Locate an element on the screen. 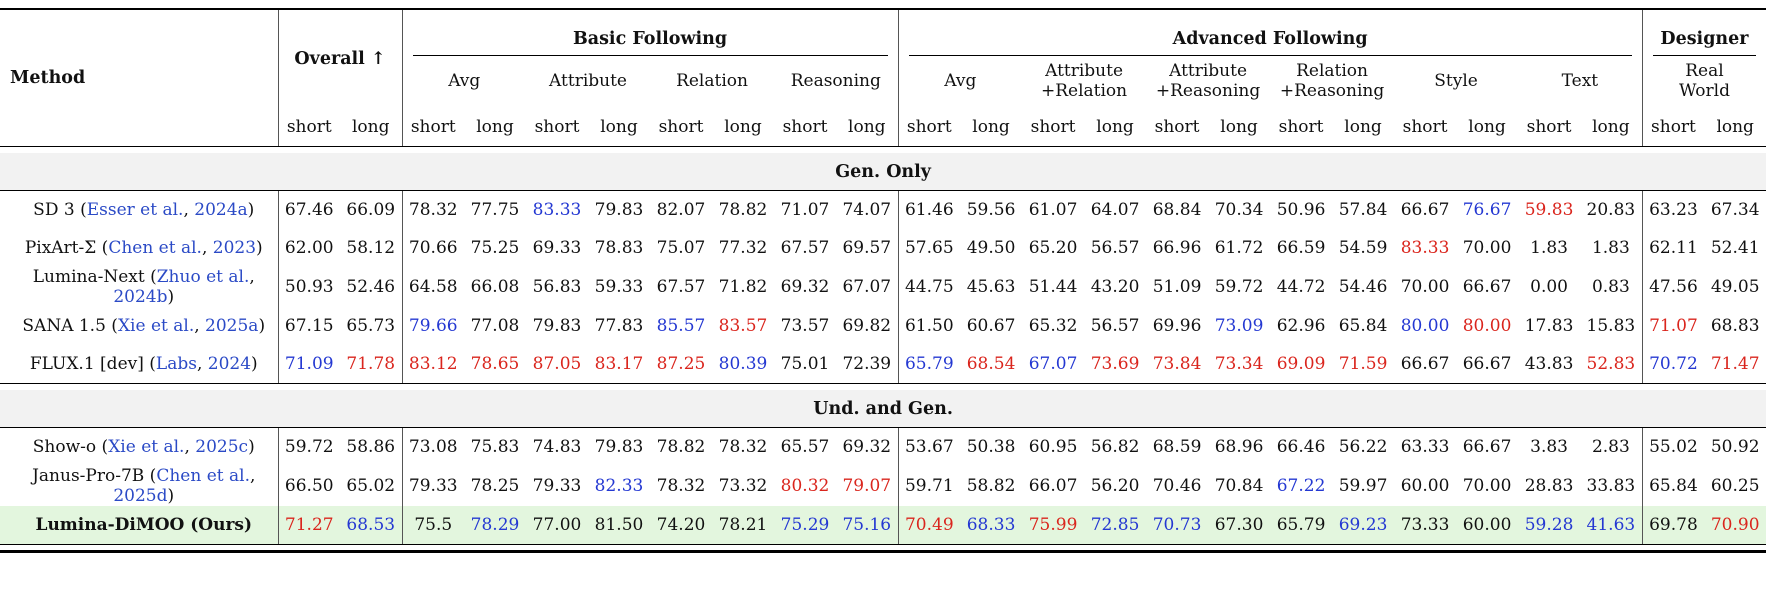 Image resolution: width=1766 pixels, height=606 pixels. value-cell: 79.33 is located at coordinates (557, 486).